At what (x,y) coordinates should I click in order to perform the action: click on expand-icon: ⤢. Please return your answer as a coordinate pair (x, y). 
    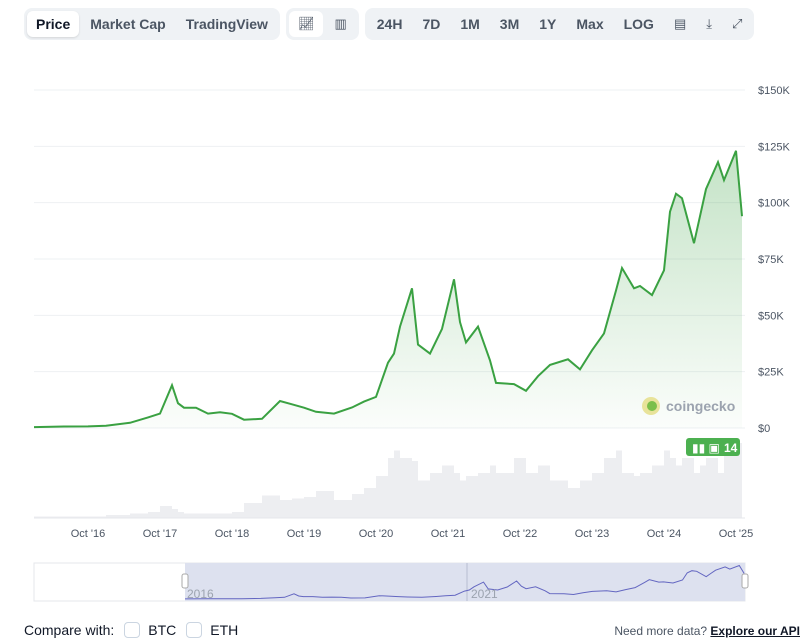
    Looking at the image, I should click on (737, 23).